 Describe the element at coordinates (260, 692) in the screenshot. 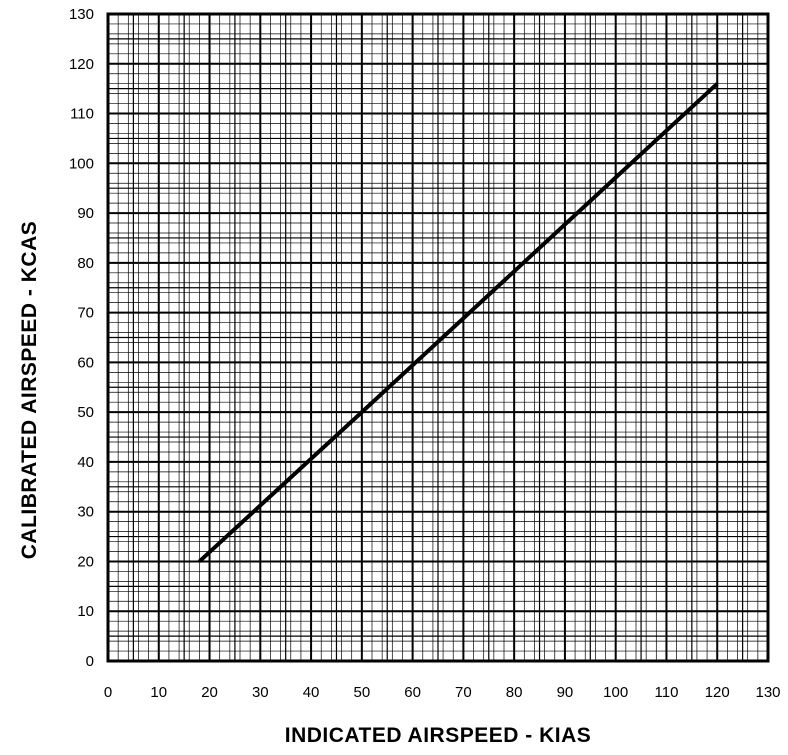

I see `x-tick-label: 30` at that location.